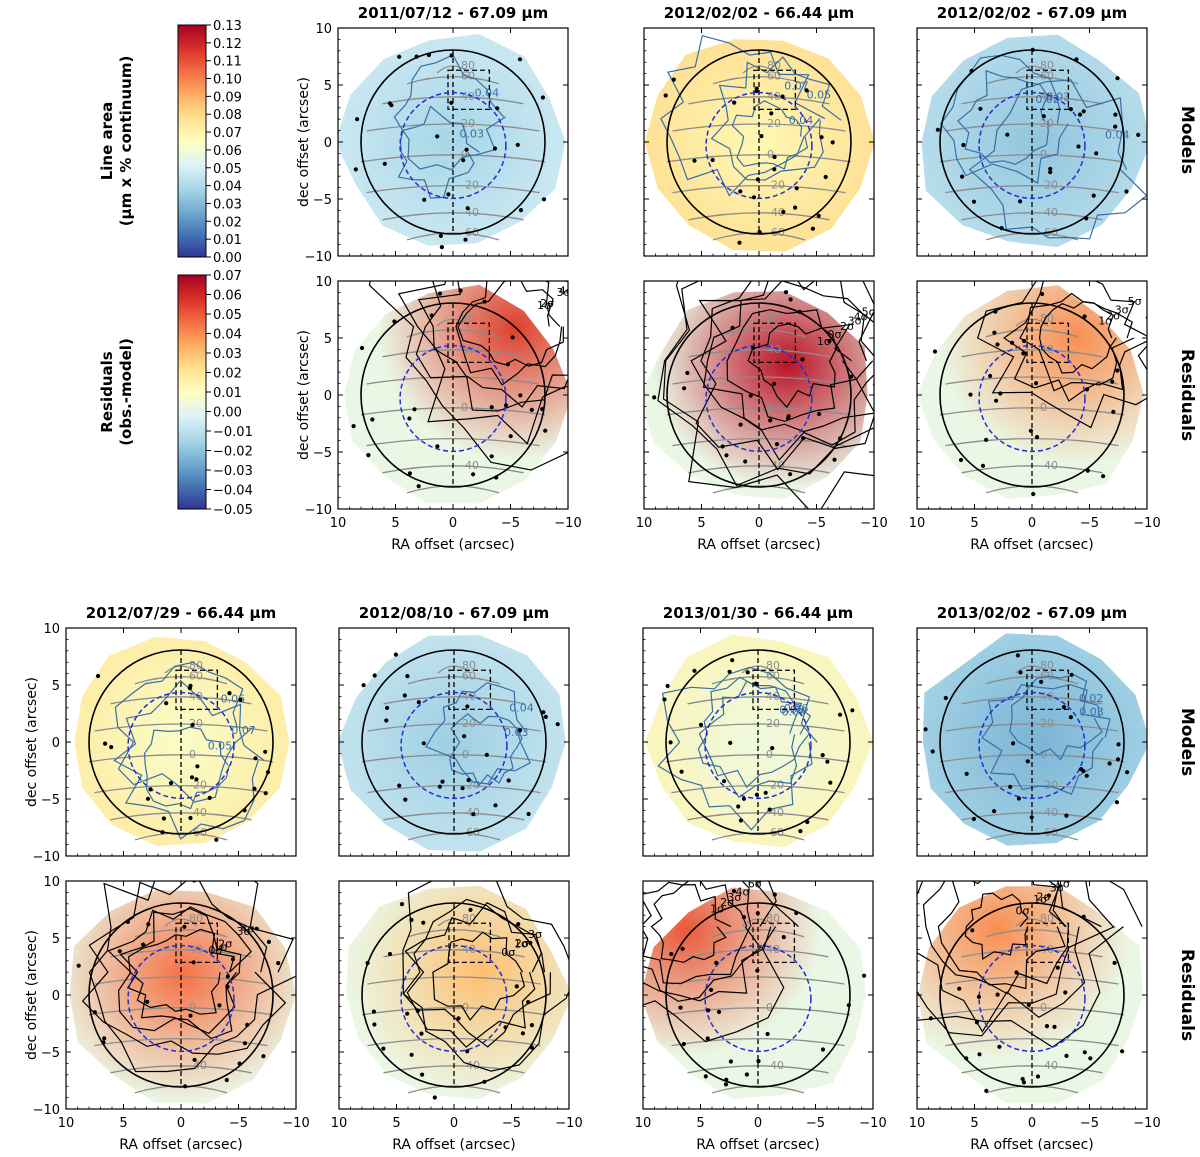 Image resolution: width=1200 pixels, height=1157 pixels. I want to click on y-tick-label: 0, so click(56, 996).